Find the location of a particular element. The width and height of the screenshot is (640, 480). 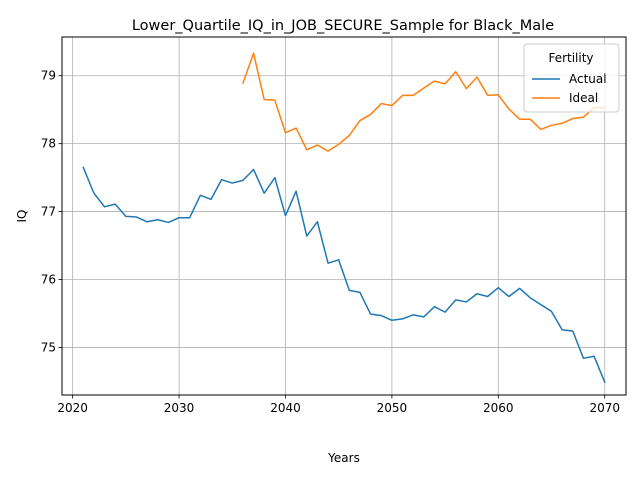

legend: Fertility Actual Ideal is located at coordinates (571, 78).